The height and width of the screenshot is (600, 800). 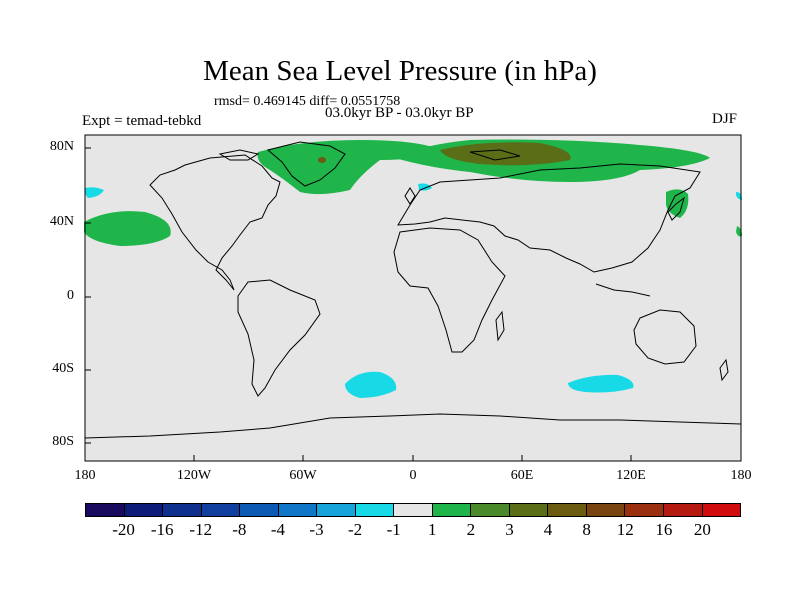 I want to click on coastline-antarctica, so click(x=413, y=426).